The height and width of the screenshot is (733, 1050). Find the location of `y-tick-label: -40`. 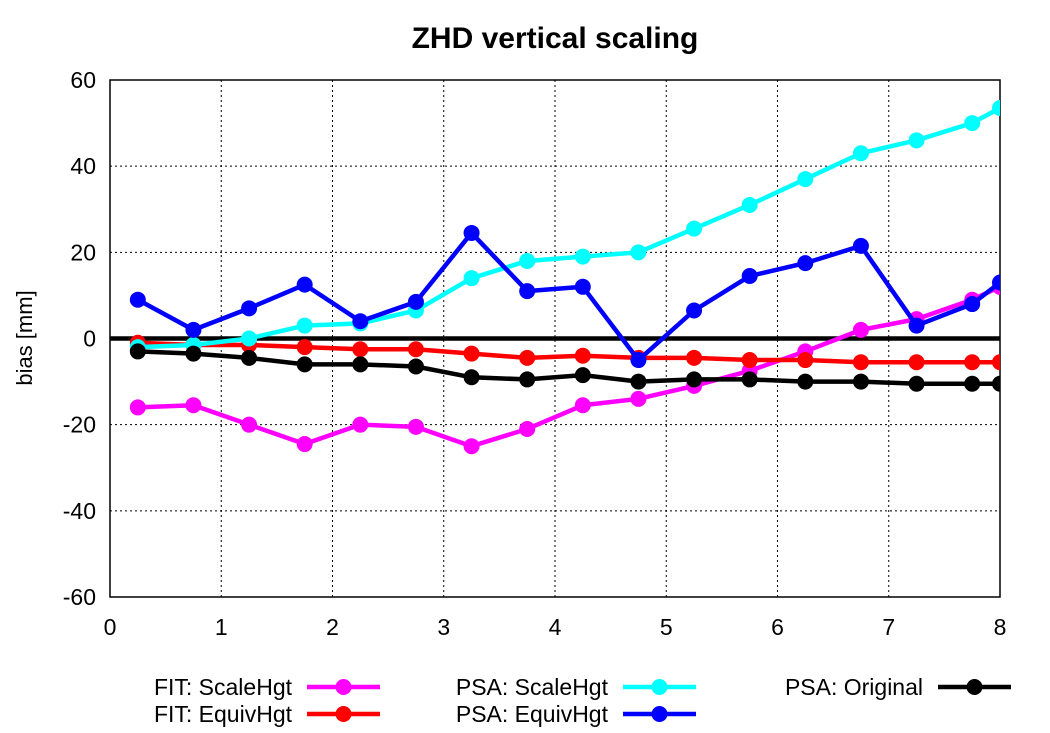

y-tick-label: -40 is located at coordinates (79, 511).